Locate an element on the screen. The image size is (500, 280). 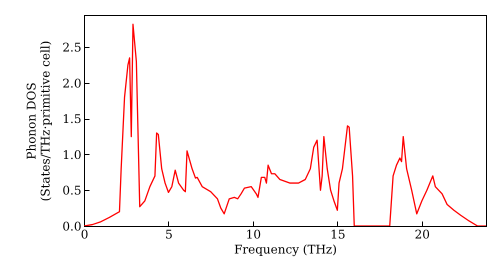
y-tick-label: 2.5 is located at coordinates (72, 47).